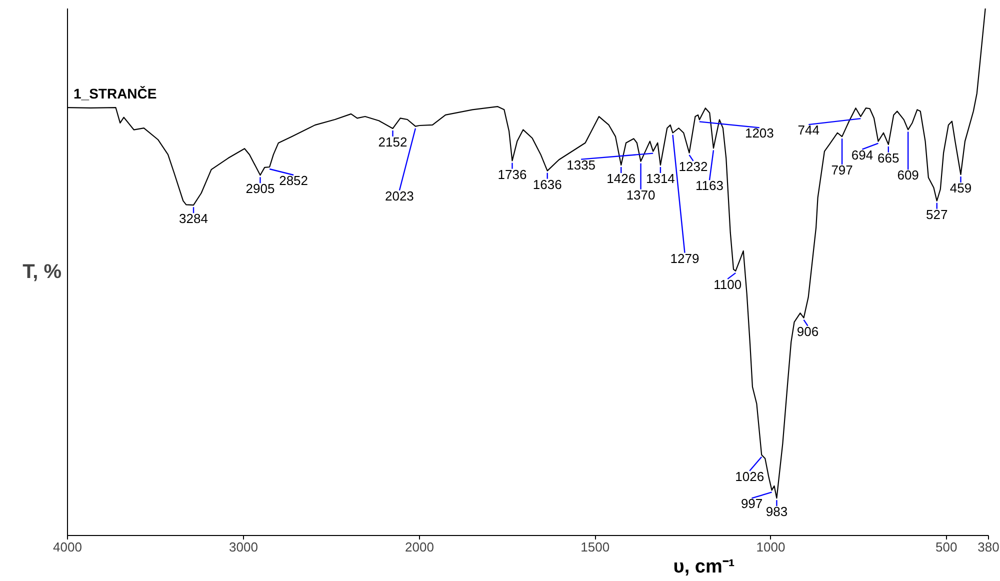 The image size is (1000, 581). I want to click on annotation: 1100, so click(728, 284).